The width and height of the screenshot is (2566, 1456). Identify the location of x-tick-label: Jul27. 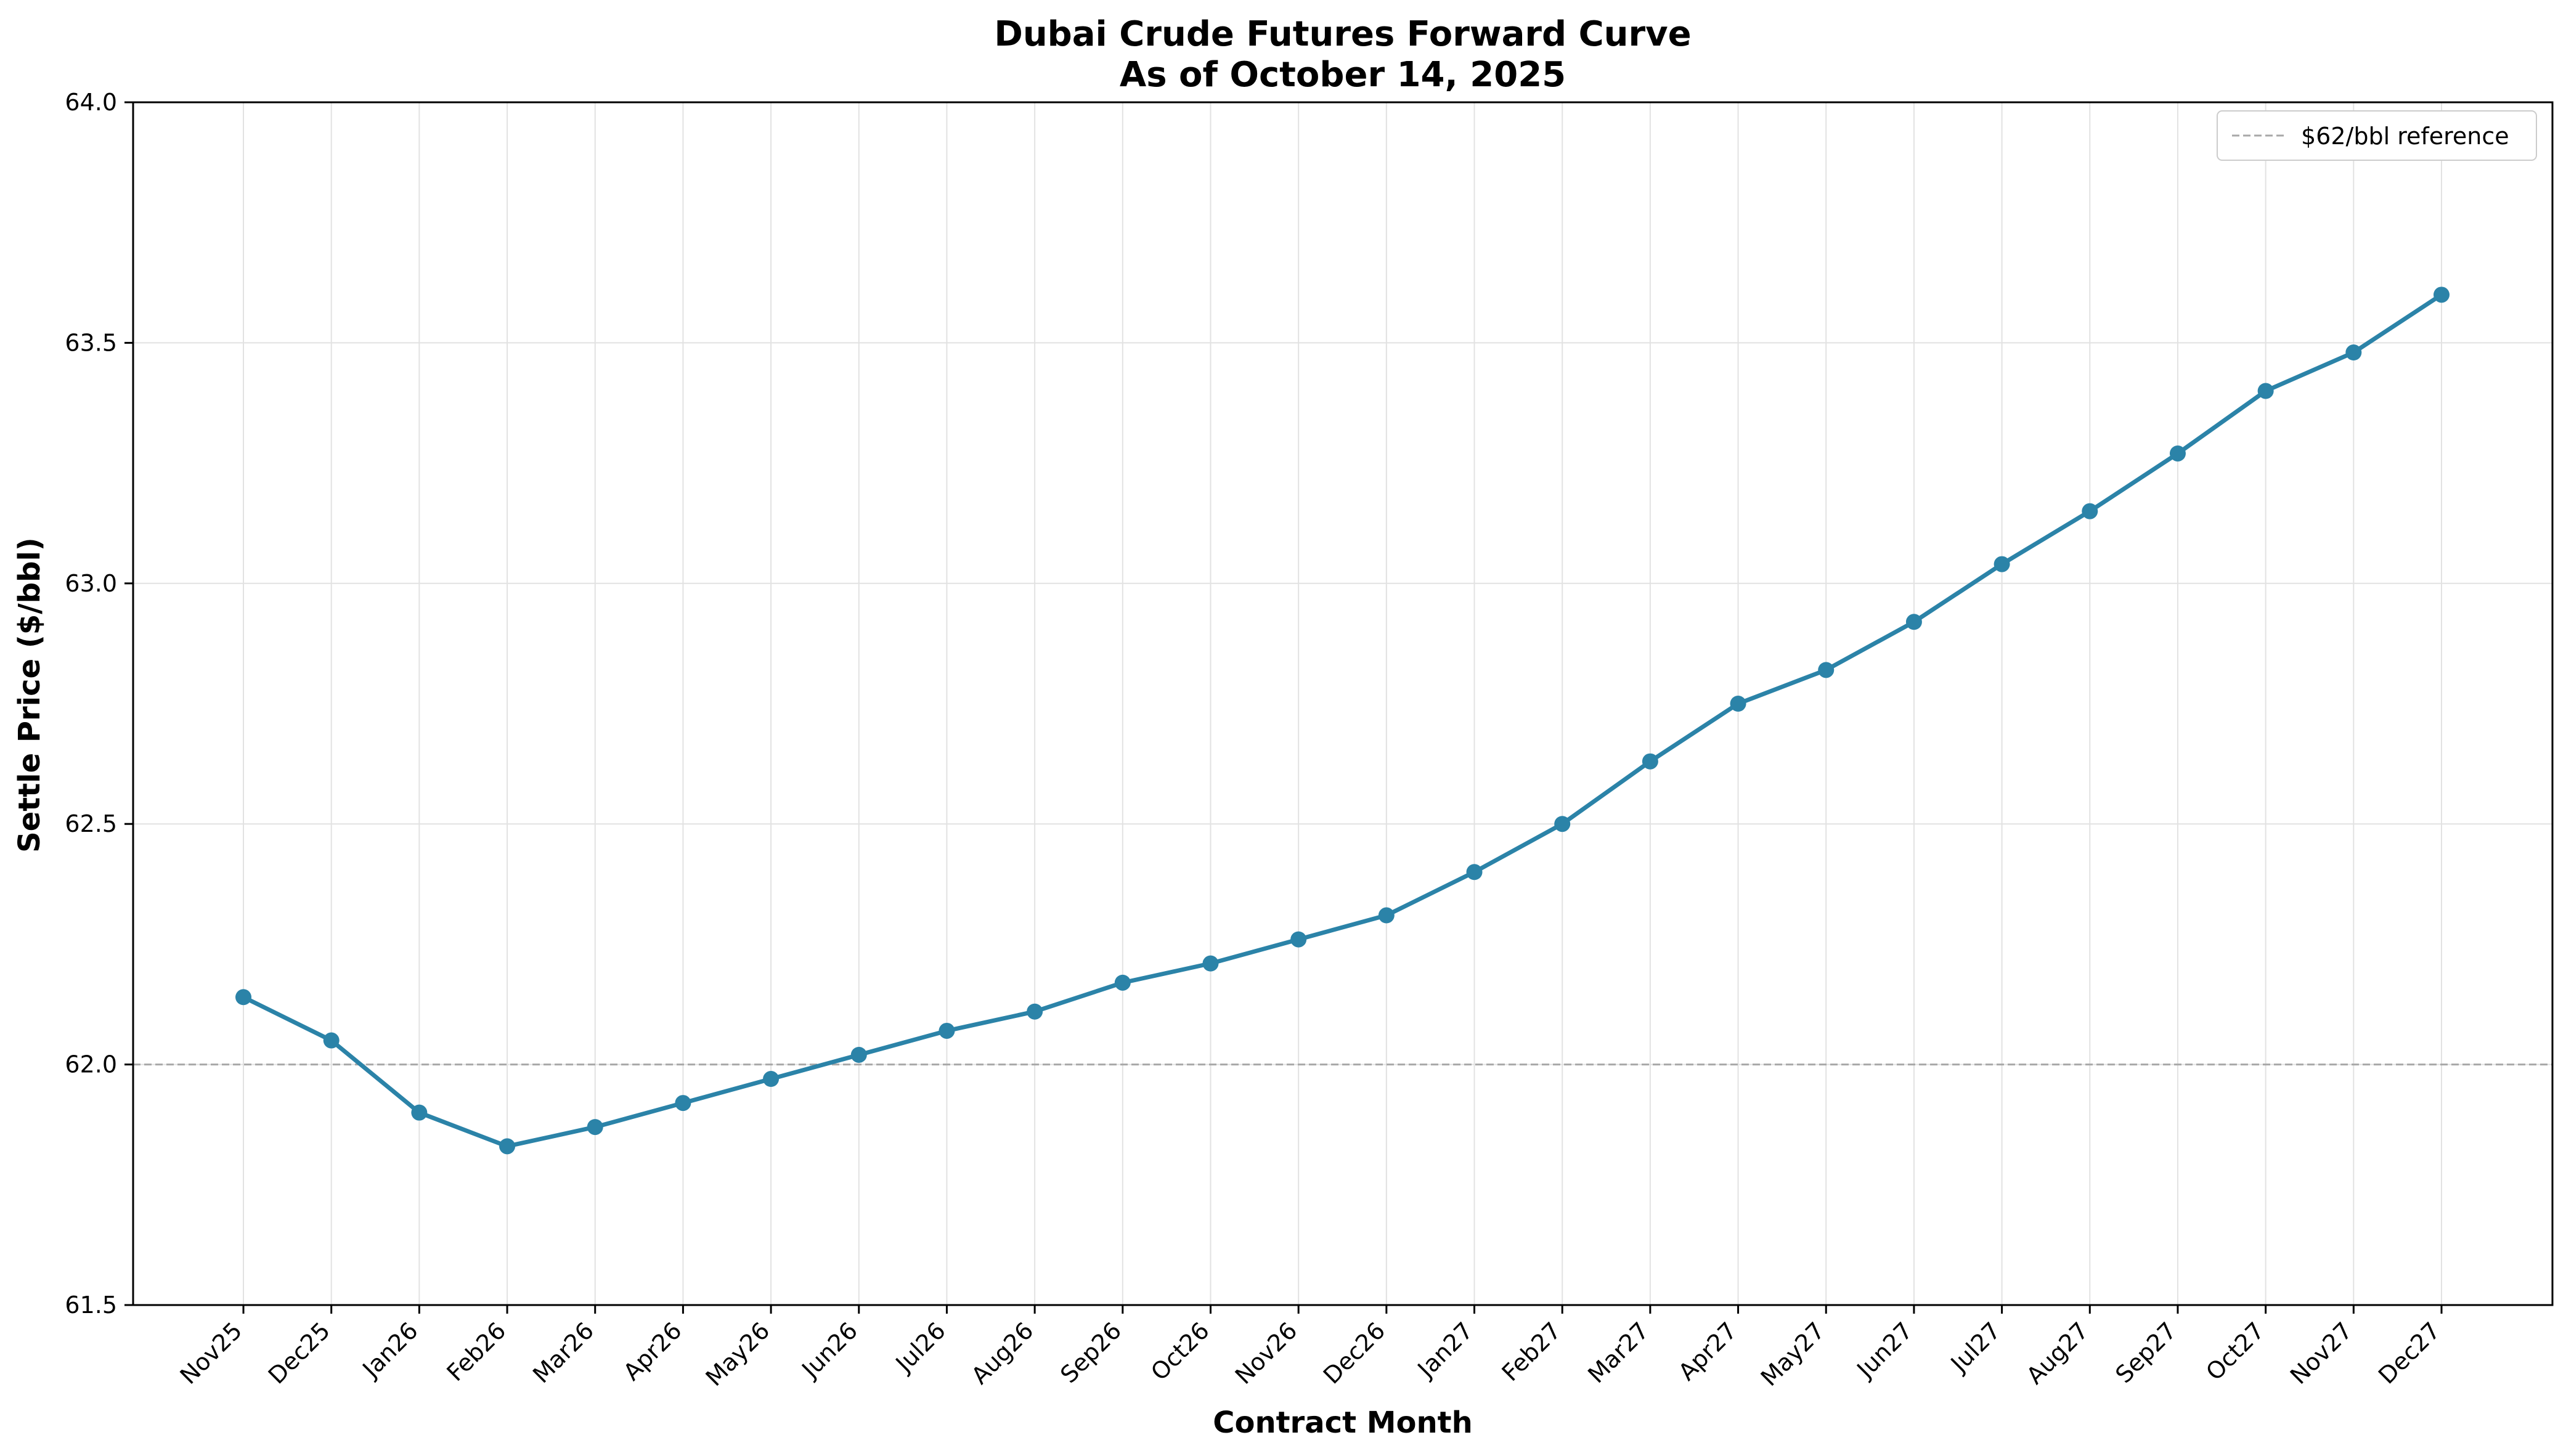
(1975, 1347).